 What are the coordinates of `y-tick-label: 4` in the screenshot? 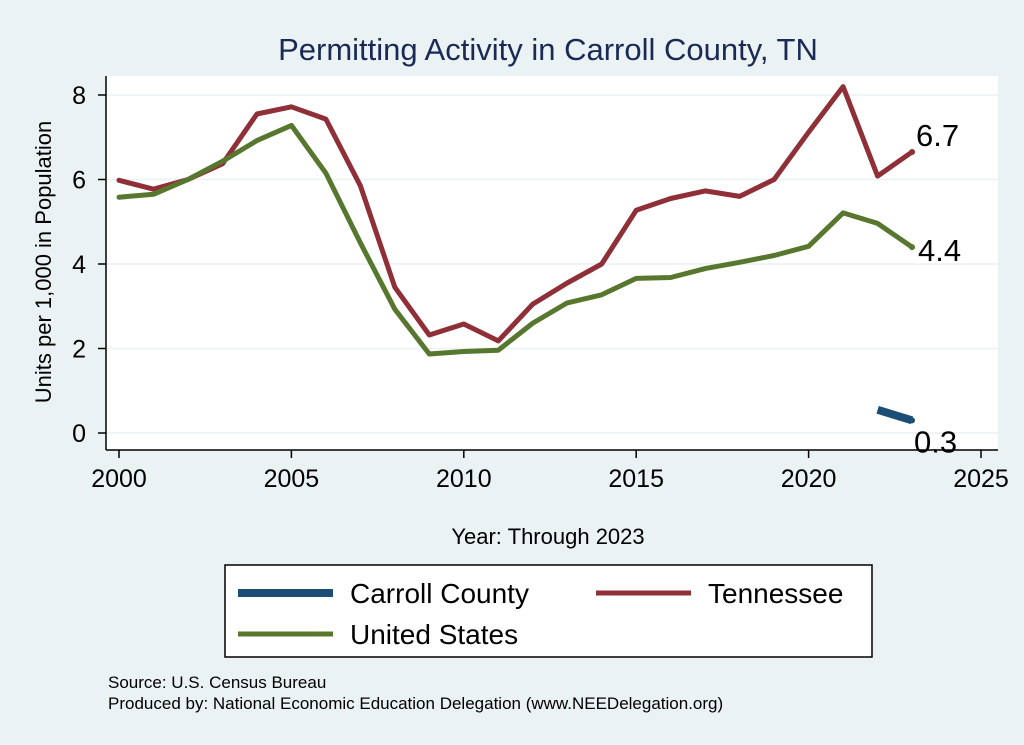 It's located at (79, 265).